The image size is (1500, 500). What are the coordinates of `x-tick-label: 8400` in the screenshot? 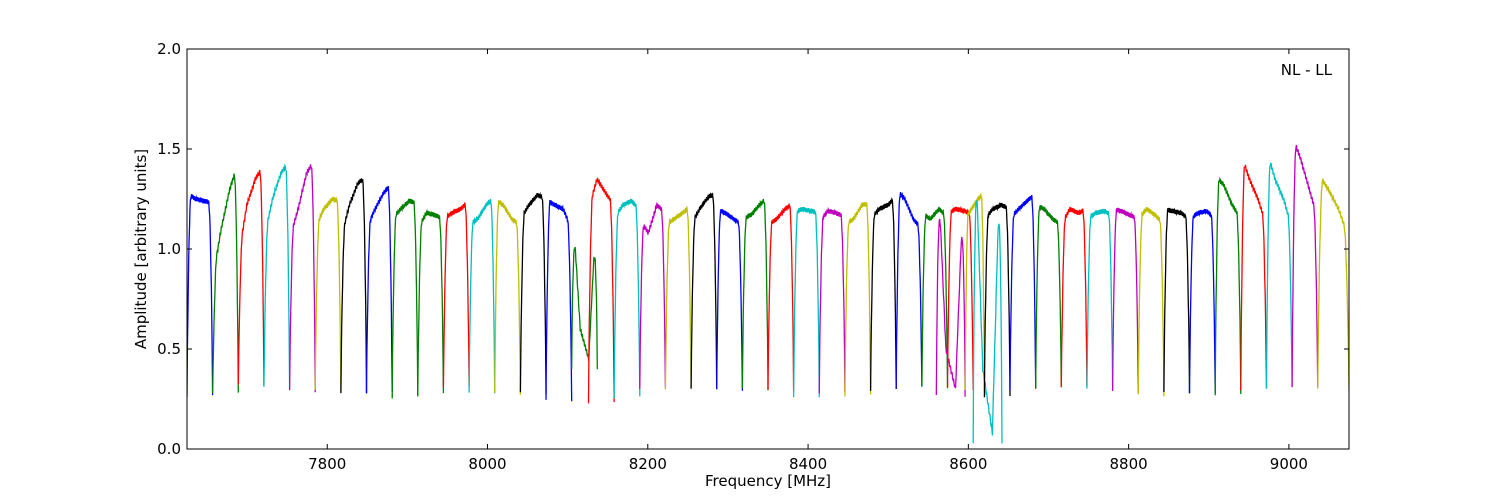 It's located at (808, 464).